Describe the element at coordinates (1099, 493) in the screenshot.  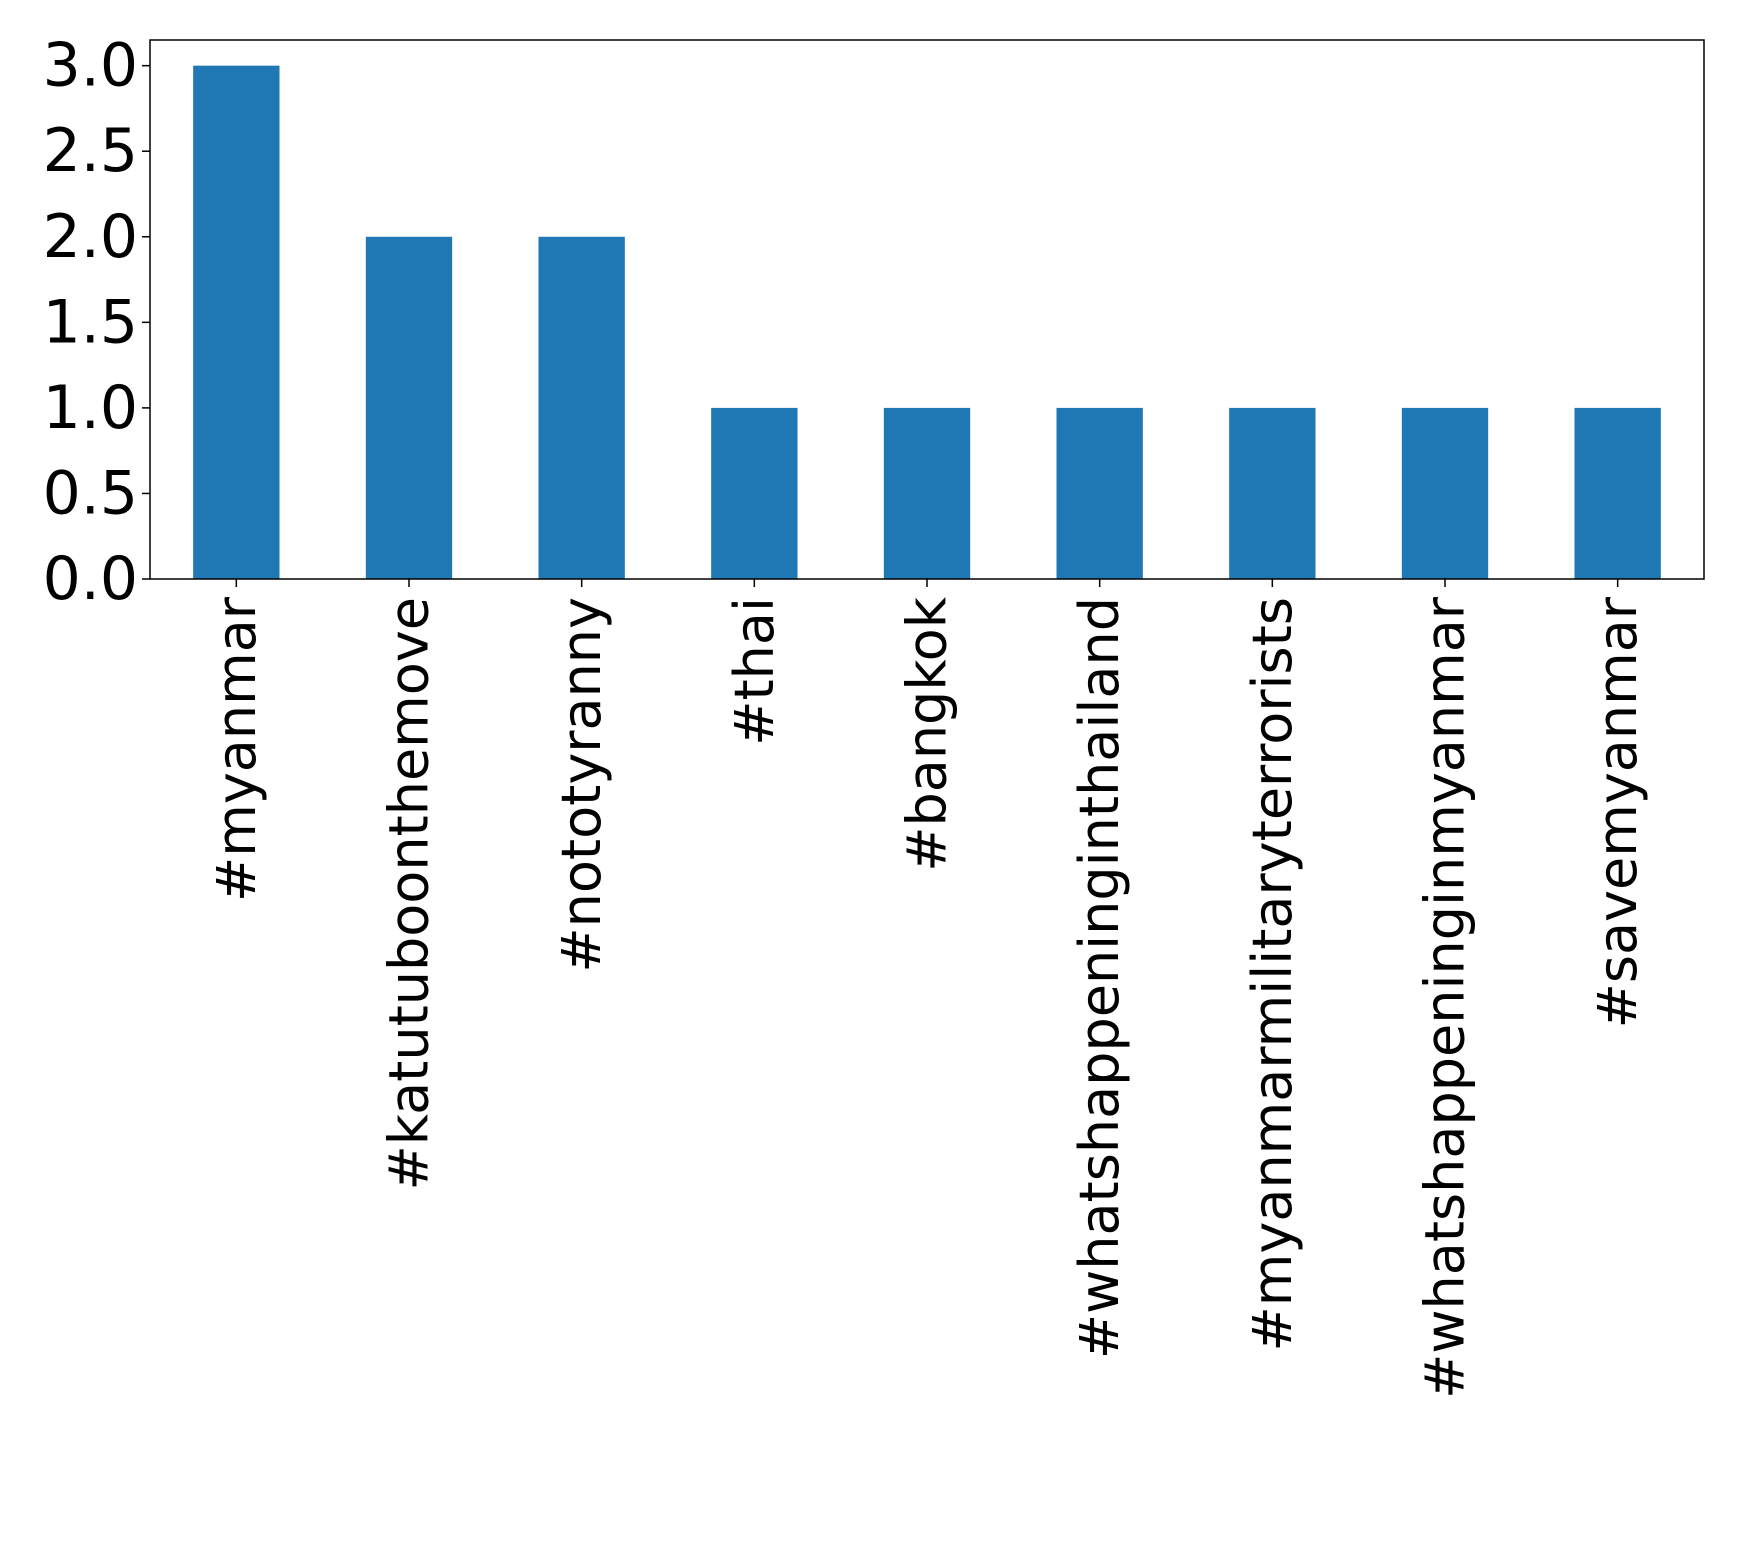
I see `bar-whatshappeninginthailand` at that location.